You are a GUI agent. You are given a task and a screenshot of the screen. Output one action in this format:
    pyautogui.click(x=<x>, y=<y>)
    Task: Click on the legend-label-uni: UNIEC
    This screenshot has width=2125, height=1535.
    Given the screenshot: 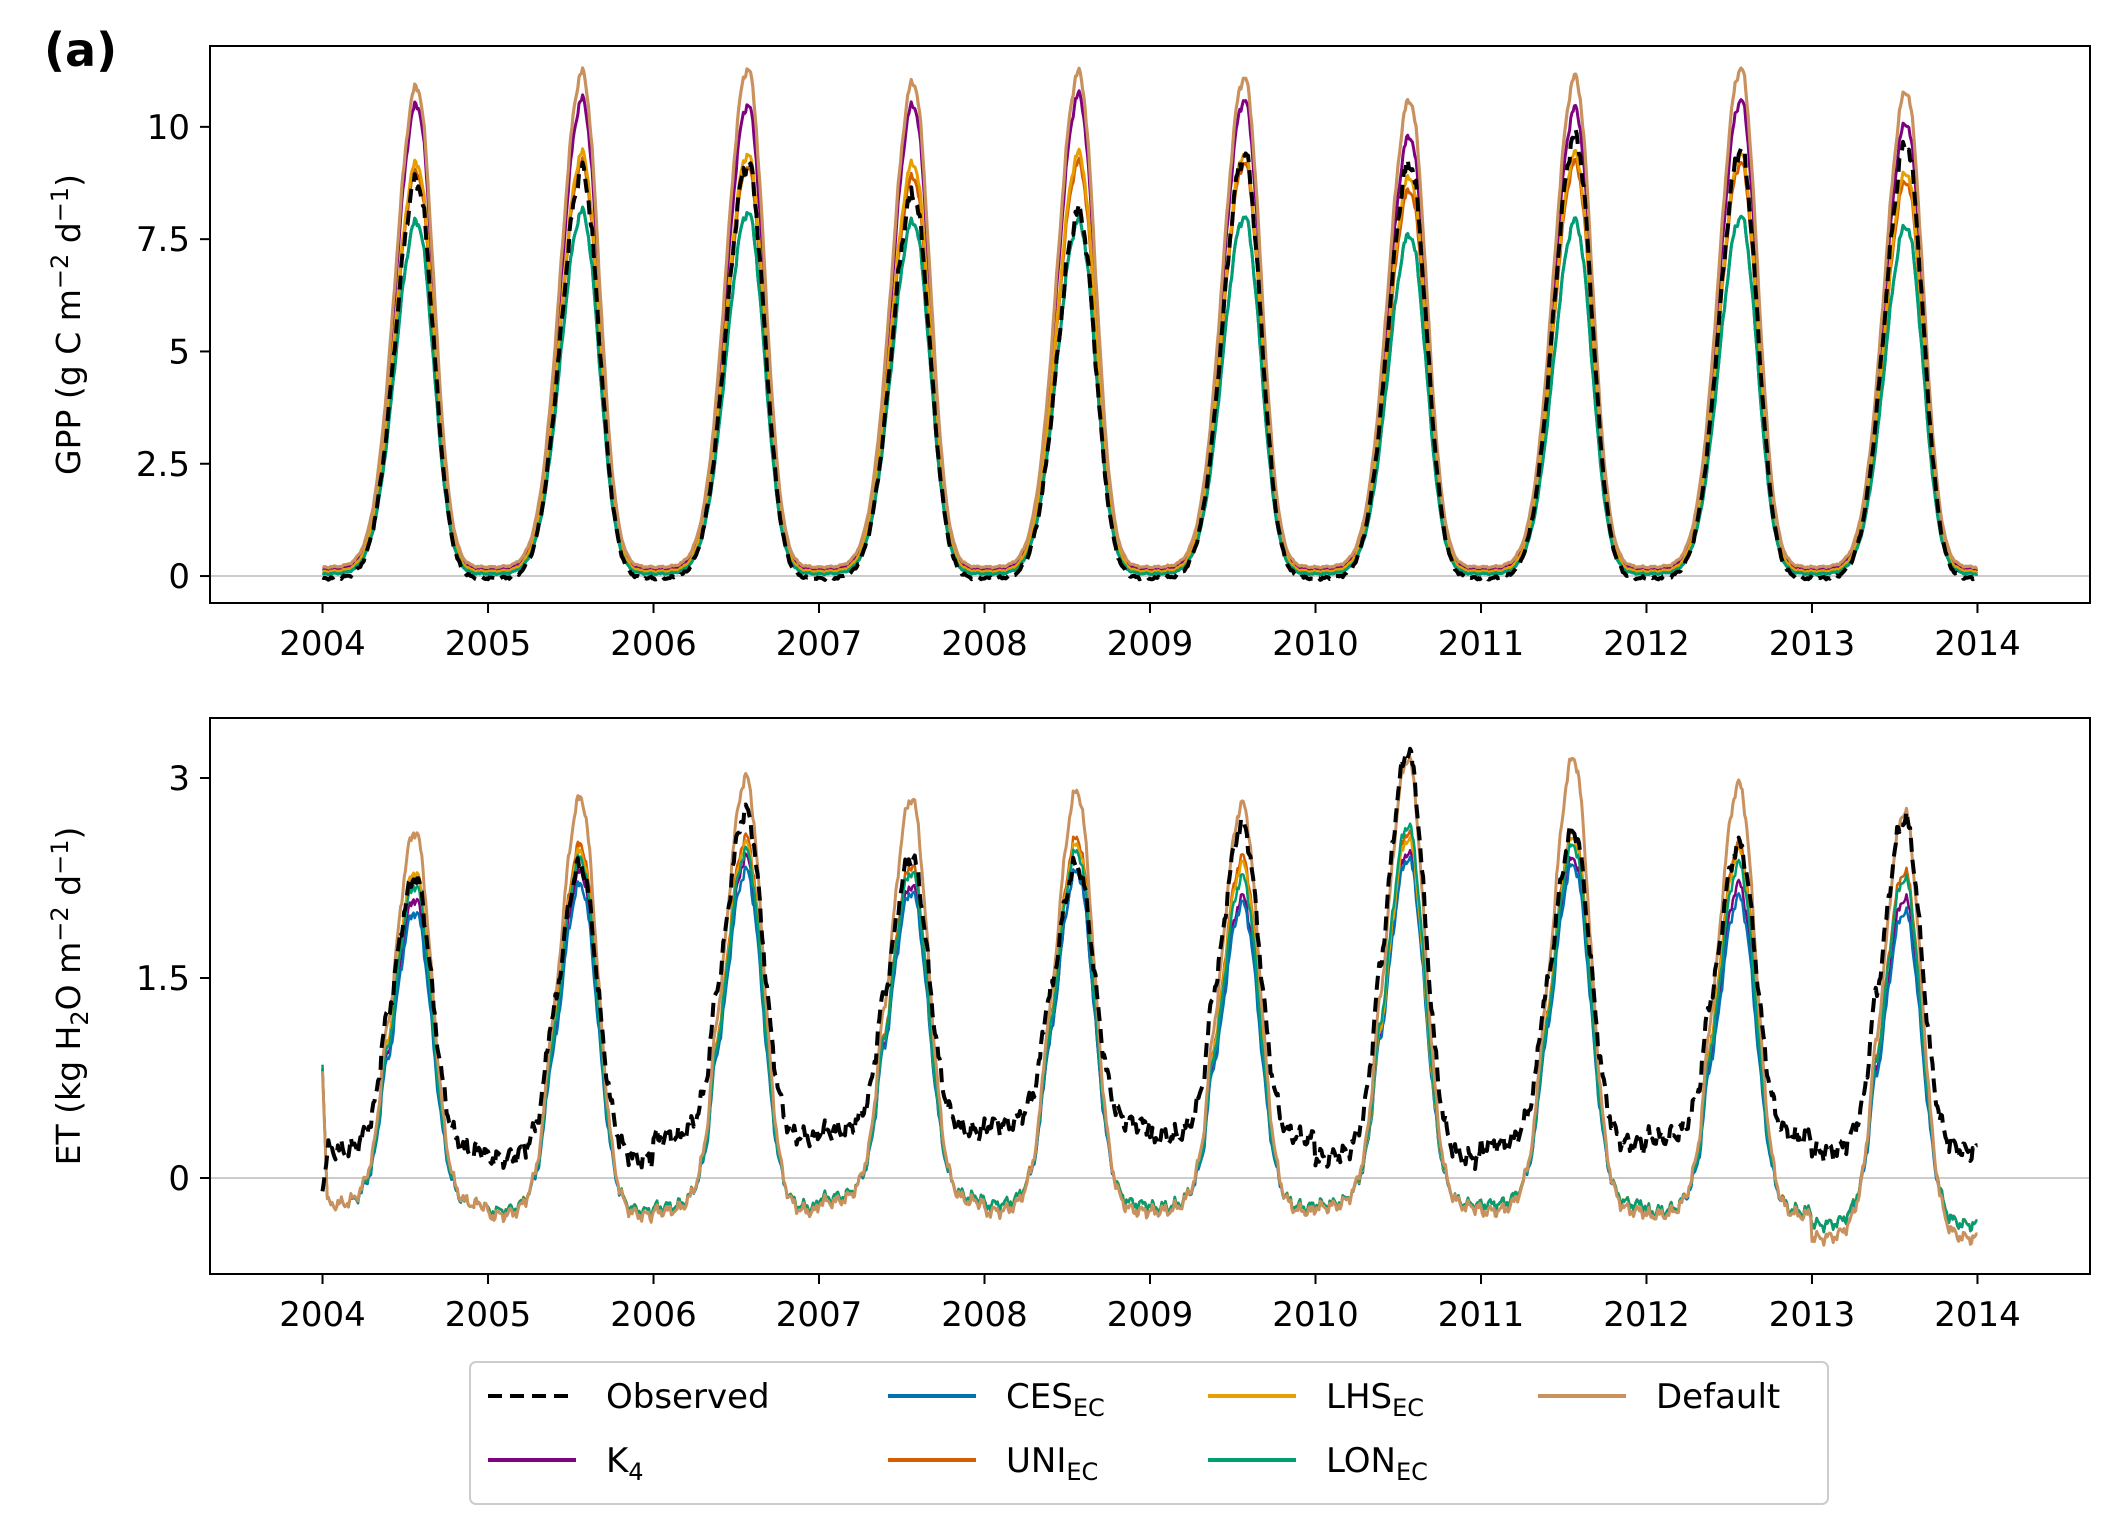 What is the action you would take?
    pyautogui.click(x=1052, y=1463)
    